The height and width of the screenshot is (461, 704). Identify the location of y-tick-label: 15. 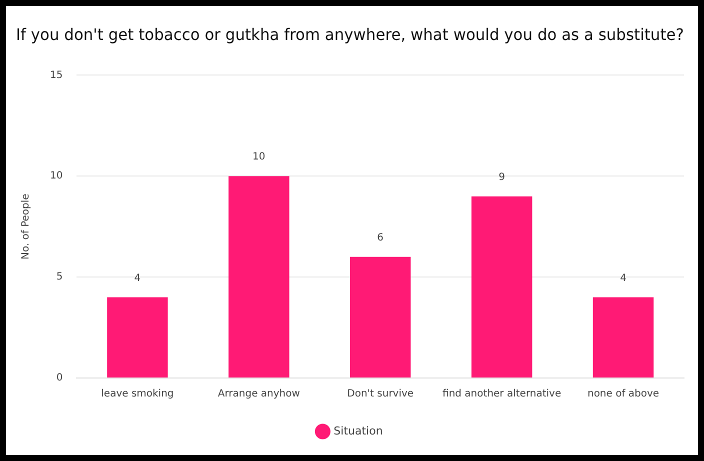
(56, 75).